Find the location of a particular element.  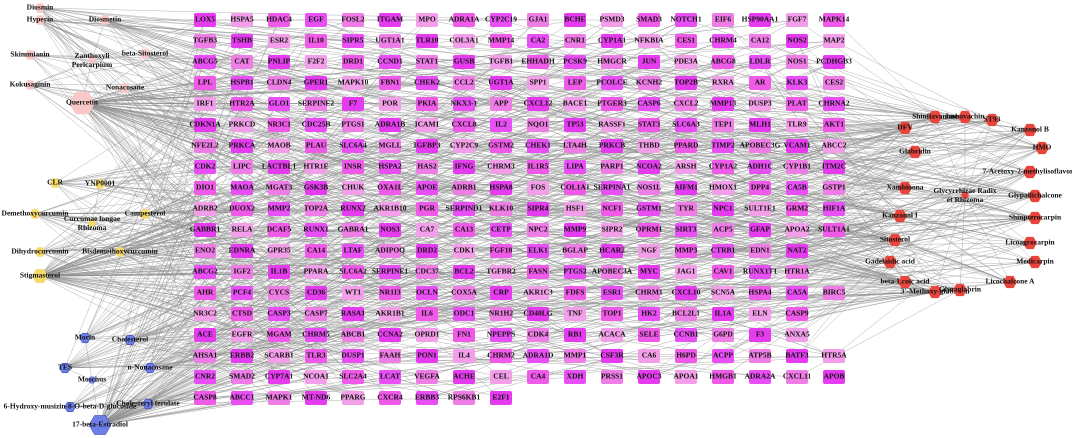

target-label: TIMP2 is located at coordinates (723, 145).